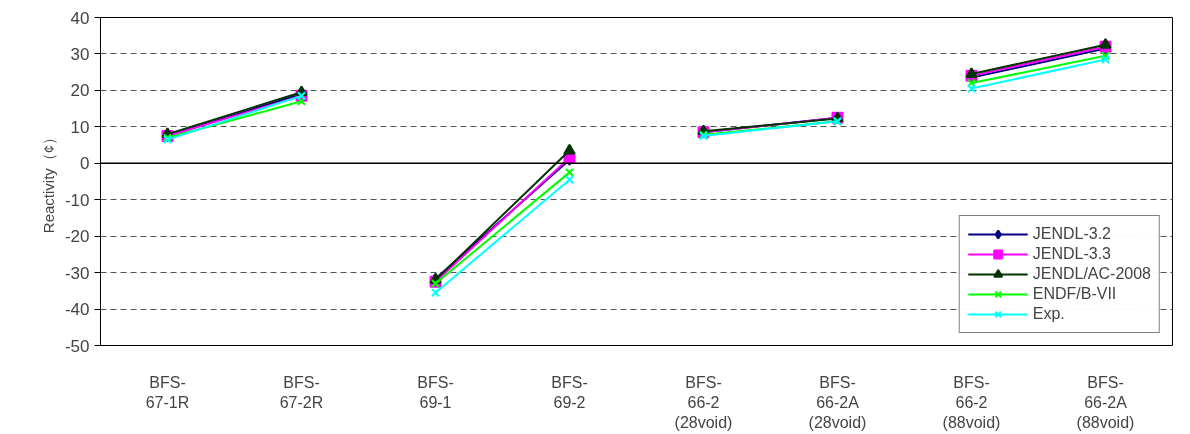 The image size is (1190, 434). Describe the element at coordinates (80, 18) in the screenshot. I see `y-tick-label: 40` at that location.